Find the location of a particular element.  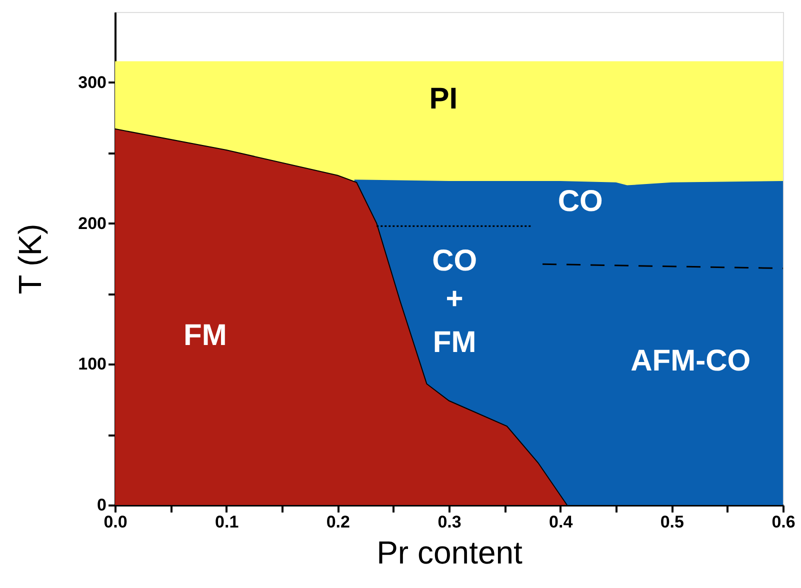

y-tick-label: 0 is located at coordinates (101, 505).